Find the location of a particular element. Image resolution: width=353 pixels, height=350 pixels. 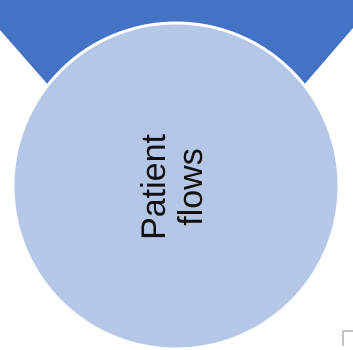

circle-label-line-1: Patient is located at coordinates (154, 187).